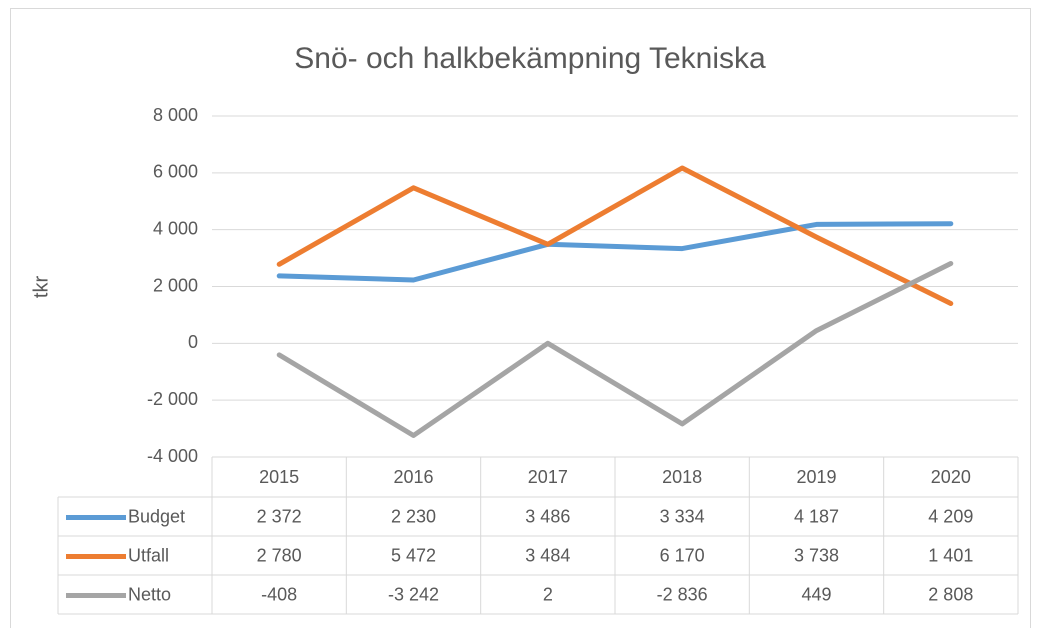 The width and height of the screenshot is (1040, 628). Describe the element at coordinates (950, 555) in the screenshot. I see `table-value: 1 401` at that location.